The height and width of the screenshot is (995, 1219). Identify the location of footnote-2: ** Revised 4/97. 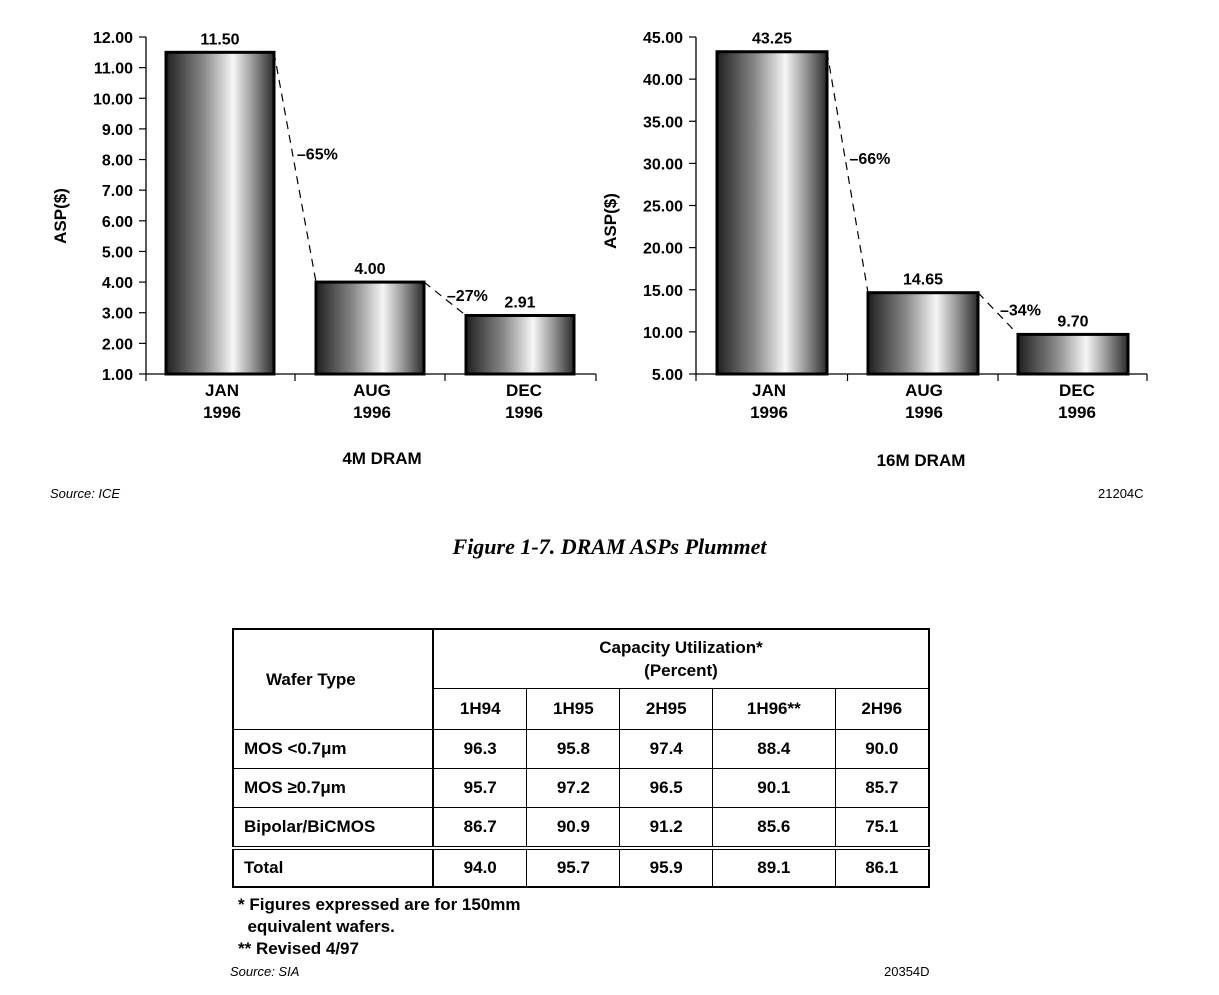
(298, 948).